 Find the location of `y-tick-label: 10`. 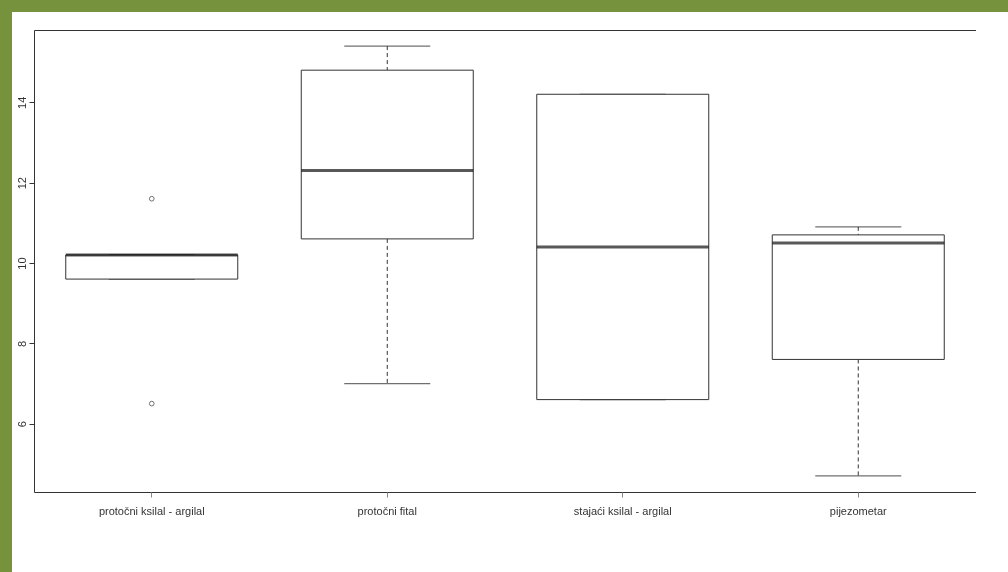

y-tick-label: 10 is located at coordinates (21, 263).